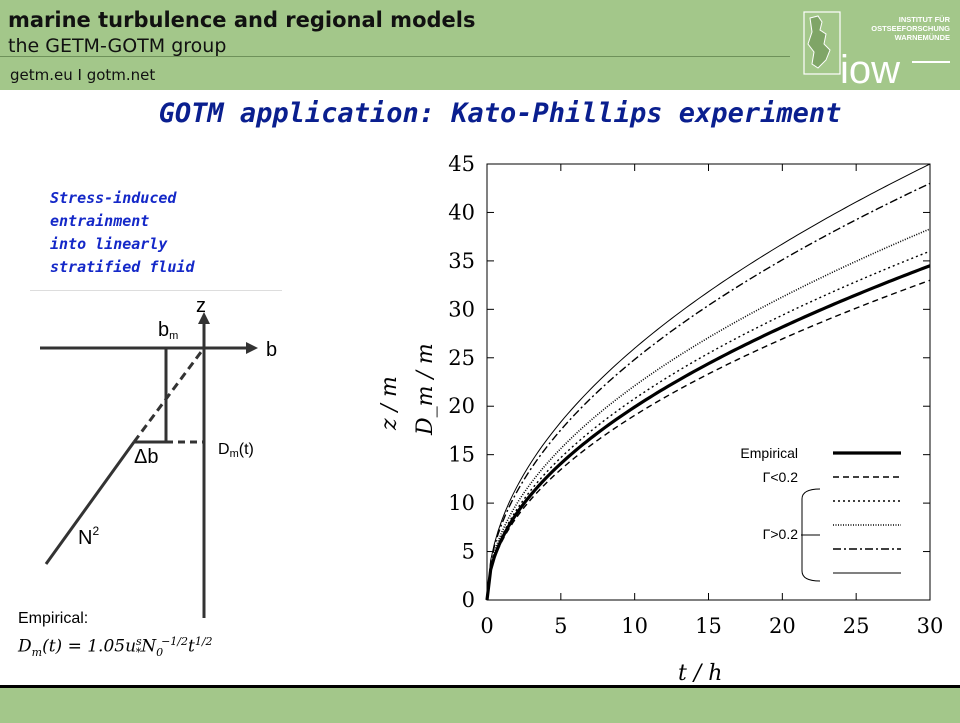 Image resolution: width=960 pixels, height=723 pixels. Describe the element at coordinates (769, 453) in the screenshot. I see `legend-label-empirical: Empirical` at that location.